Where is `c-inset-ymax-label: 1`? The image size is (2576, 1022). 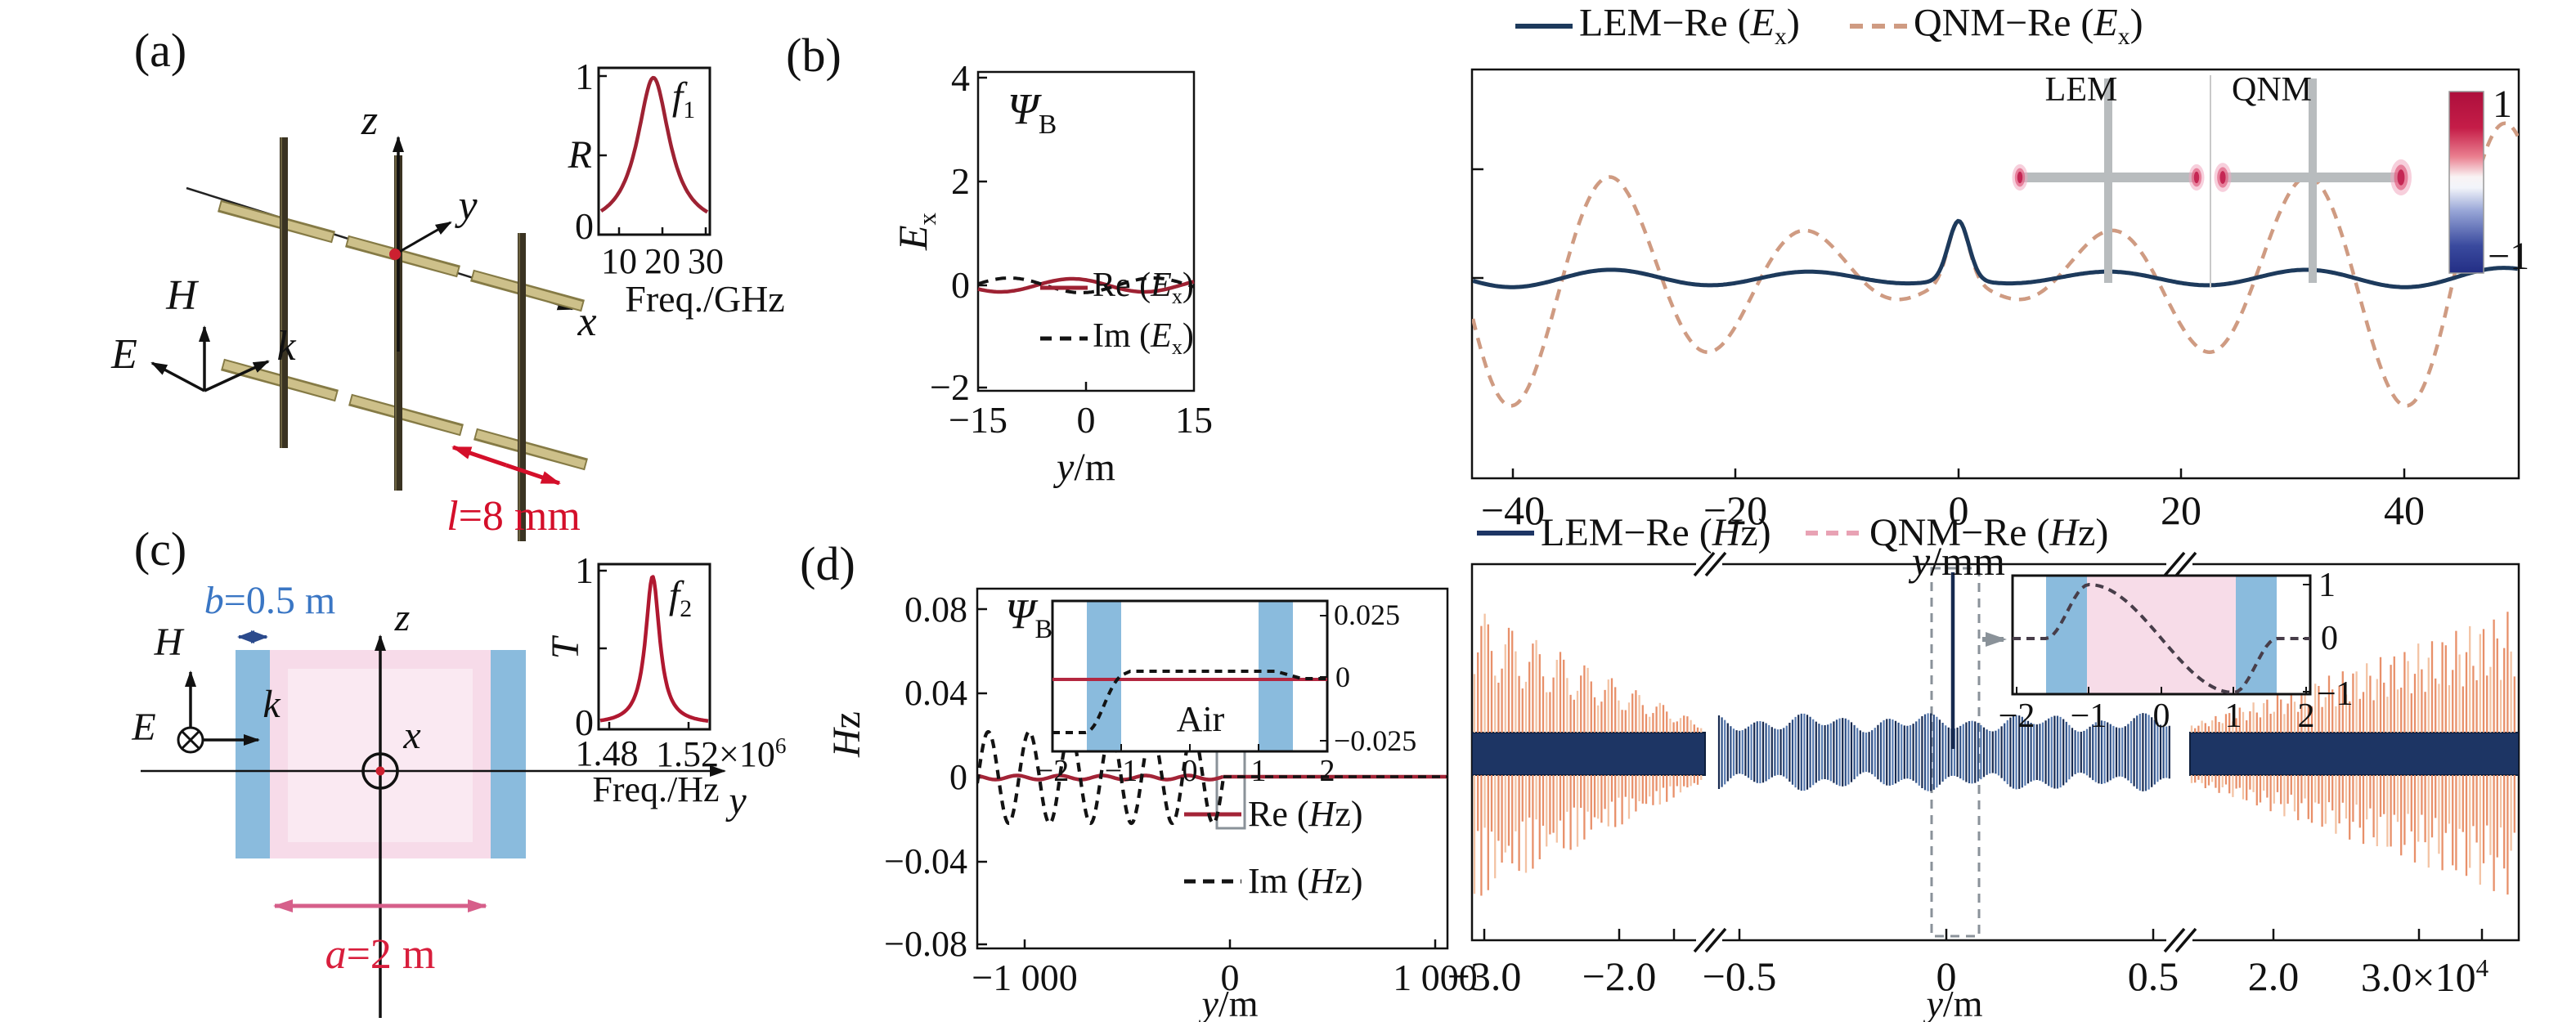
c-inset-ymax-label: 1 is located at coordinates (585, 570).